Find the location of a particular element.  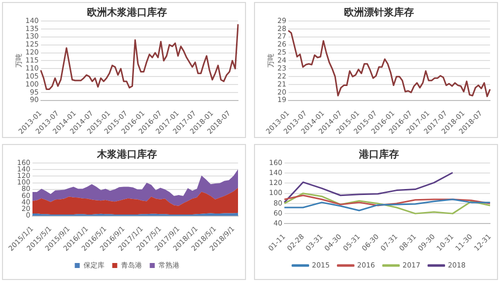

chart-title: 木浆港口库存 is located at coordinates (126, 154).